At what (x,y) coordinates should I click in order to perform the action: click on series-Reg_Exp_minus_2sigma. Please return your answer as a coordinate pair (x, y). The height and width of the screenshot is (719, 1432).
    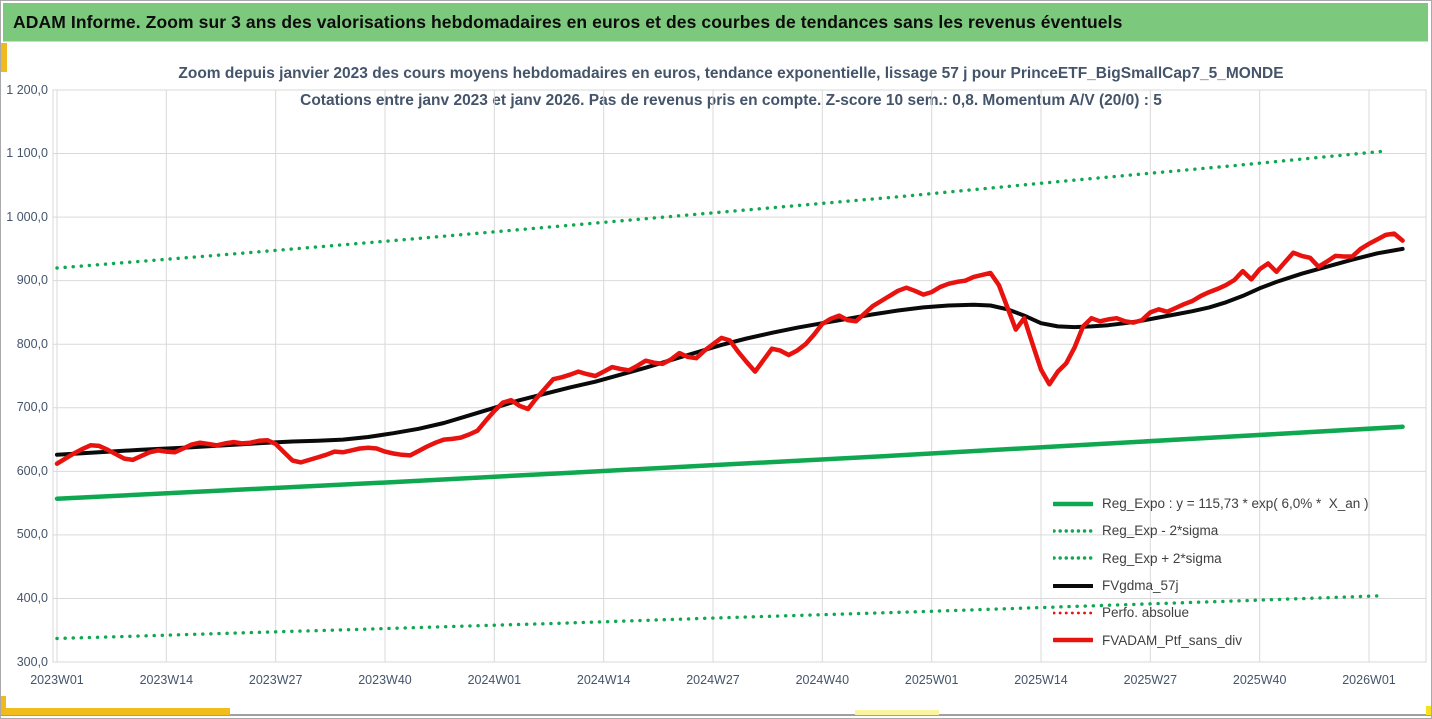
    Looking at the image, I should click on (717, 617).